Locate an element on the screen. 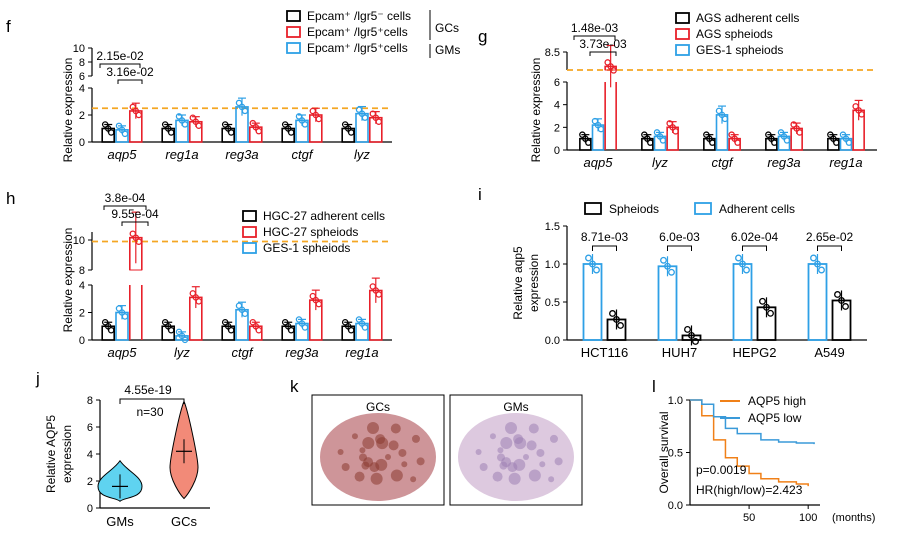  y-axis-label: Overall survival is located at coordinates (664, 452).